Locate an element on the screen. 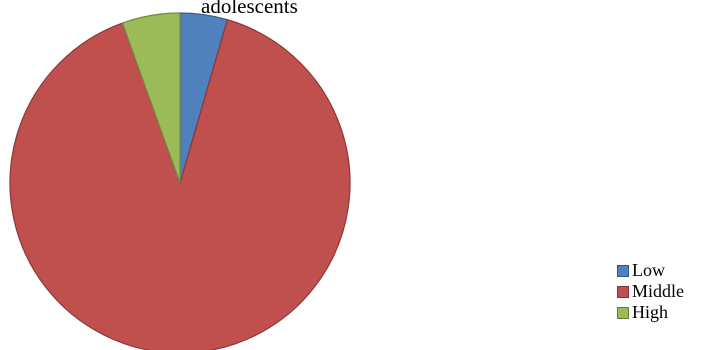 This screenshot has height=350, width=715. pie-slice-high is located at coordinates (151, 98).